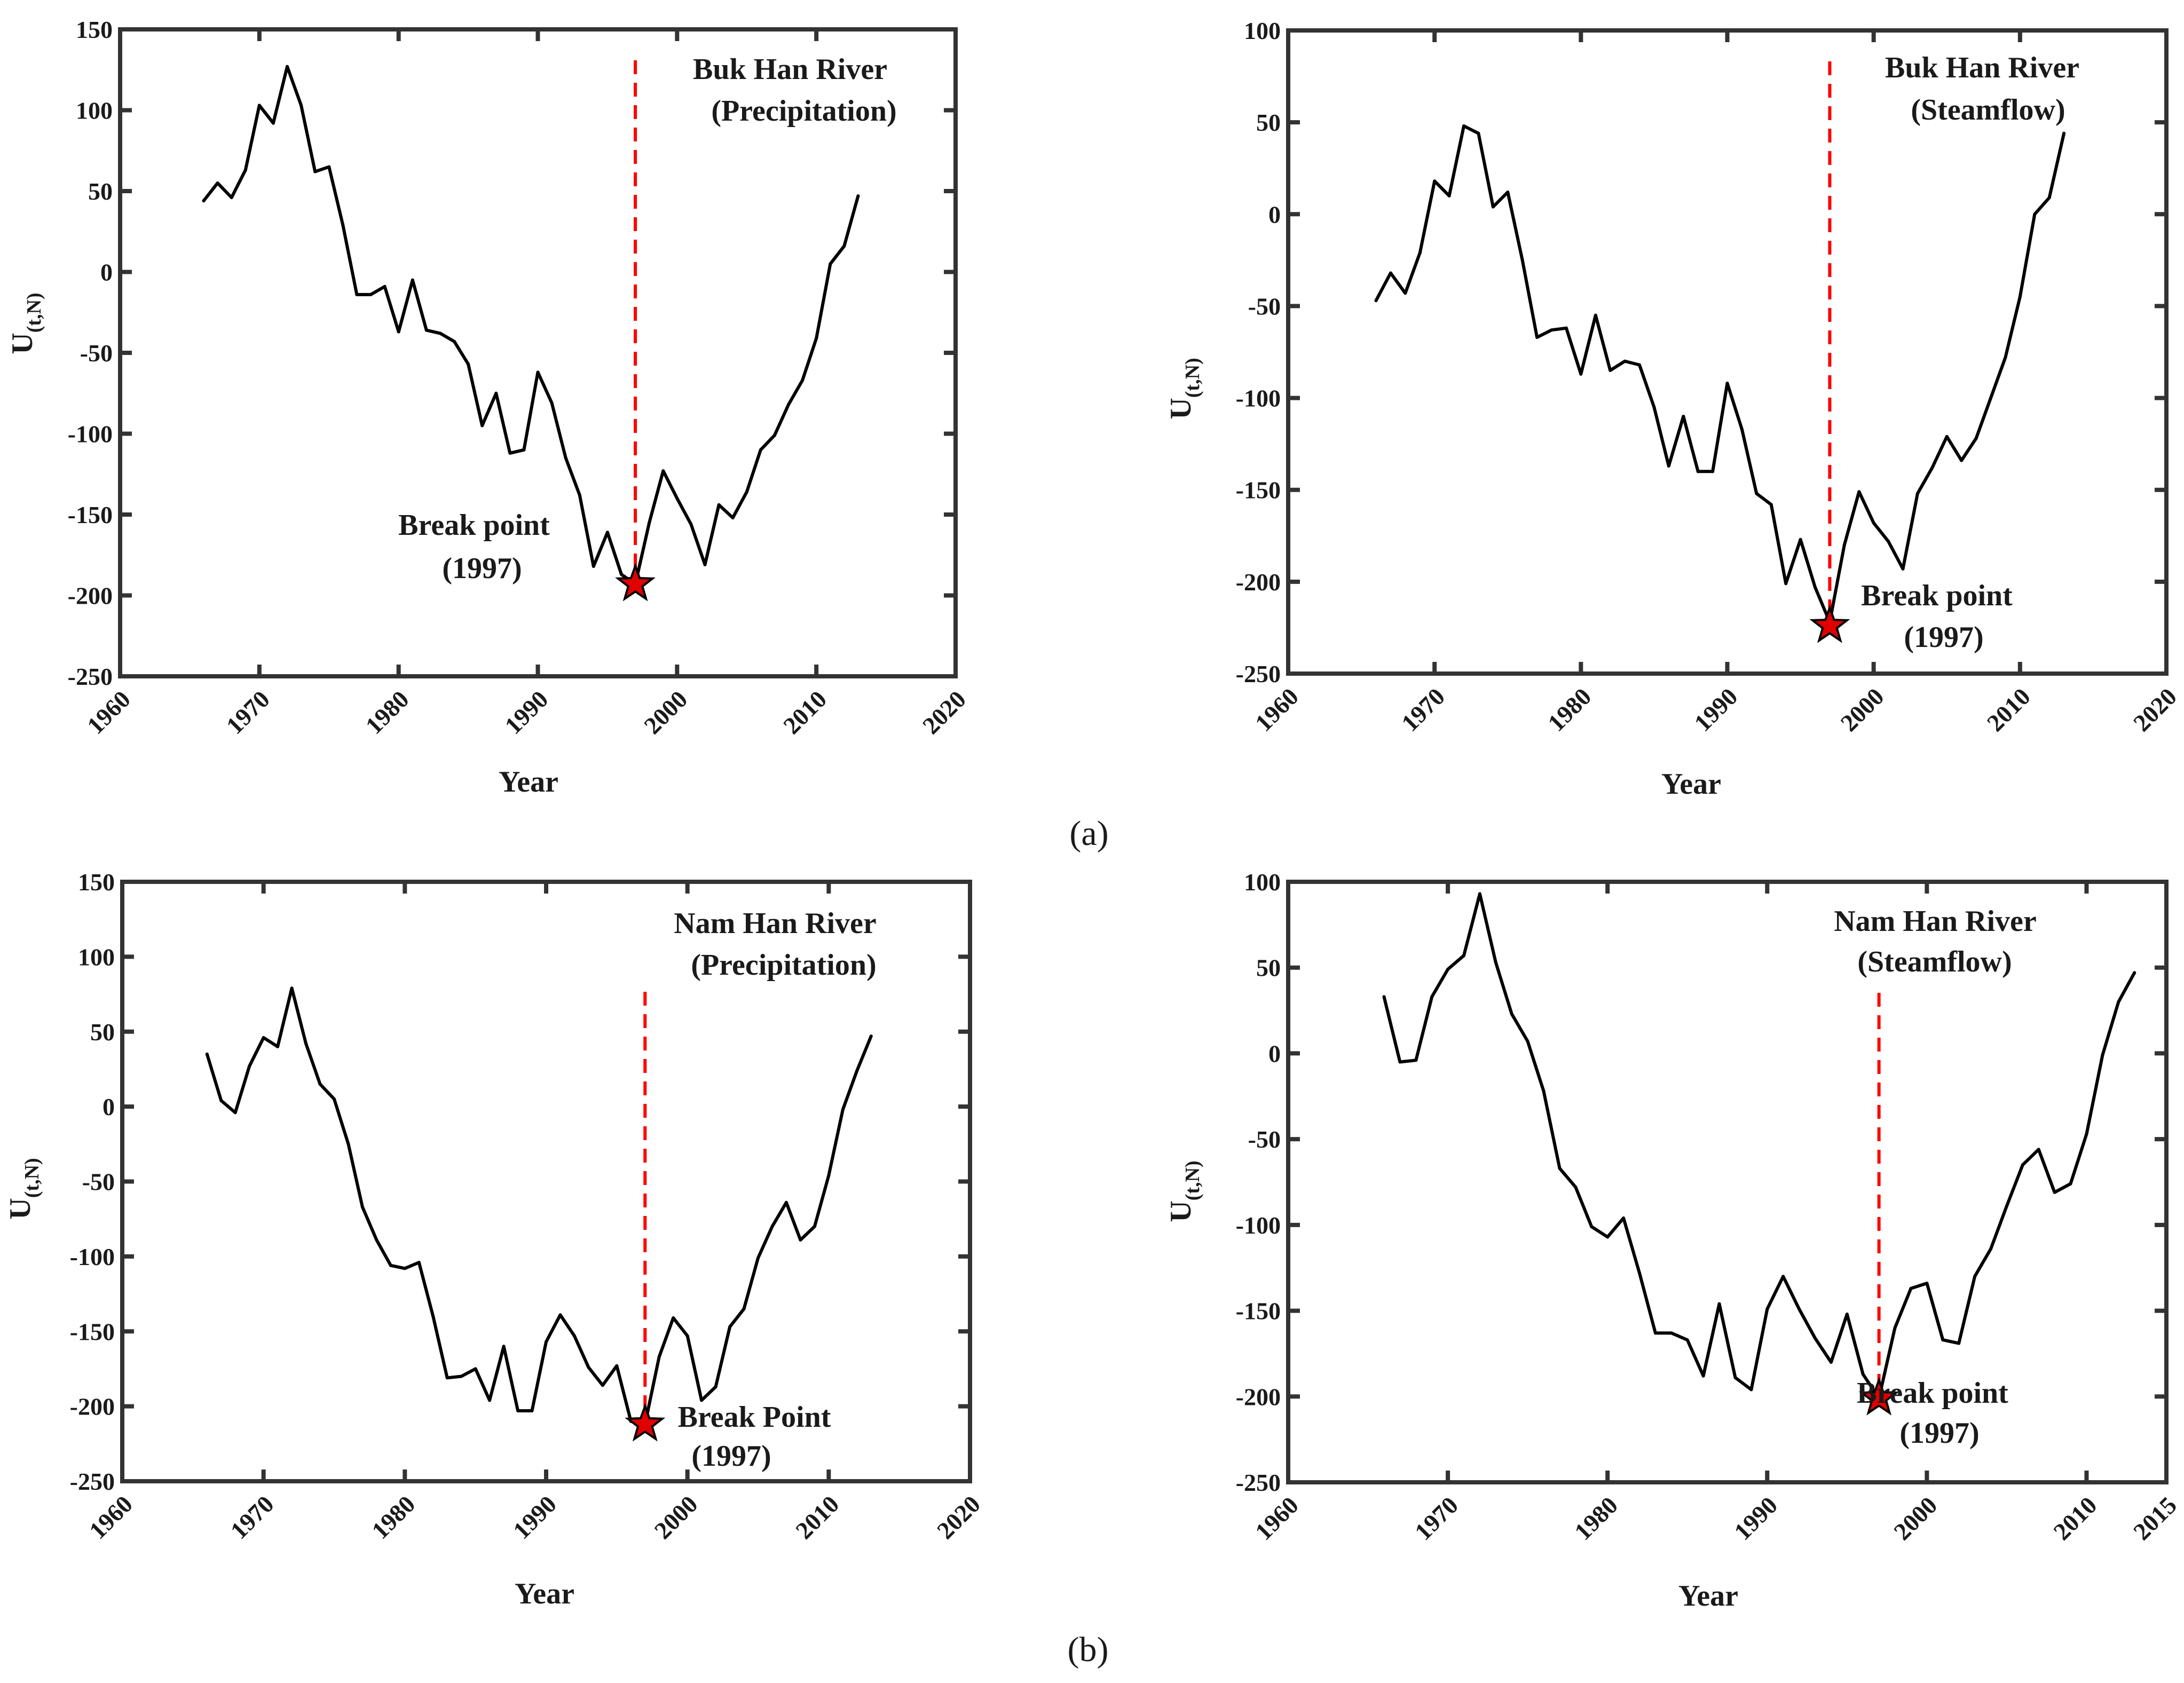 The image size is (2184, 1683). I want to click on break-point-star-icon, so click(1878, 1397).